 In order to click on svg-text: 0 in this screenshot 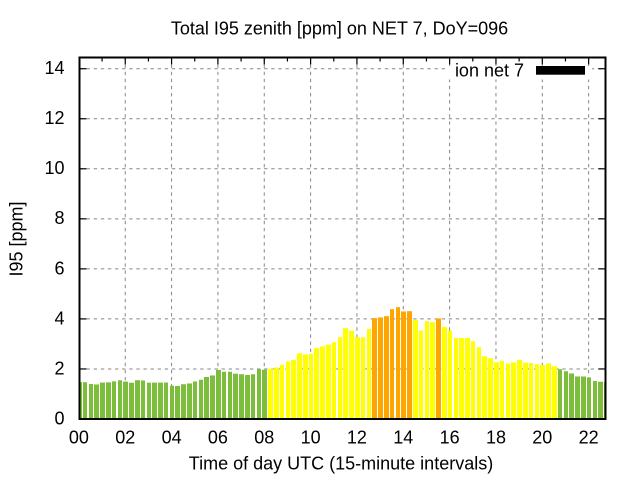, I will do `click(59, 418)`.